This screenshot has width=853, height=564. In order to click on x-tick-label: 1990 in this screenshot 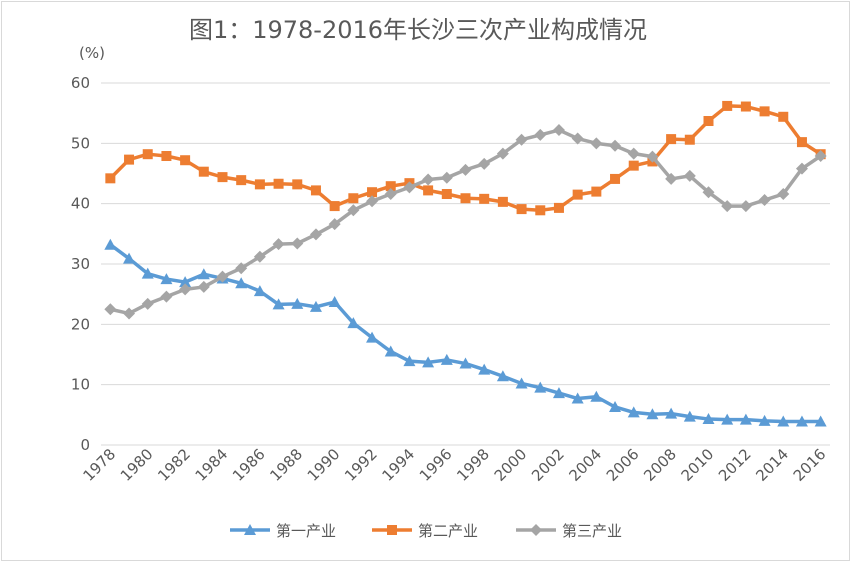, I will do `click(324, 465)`.